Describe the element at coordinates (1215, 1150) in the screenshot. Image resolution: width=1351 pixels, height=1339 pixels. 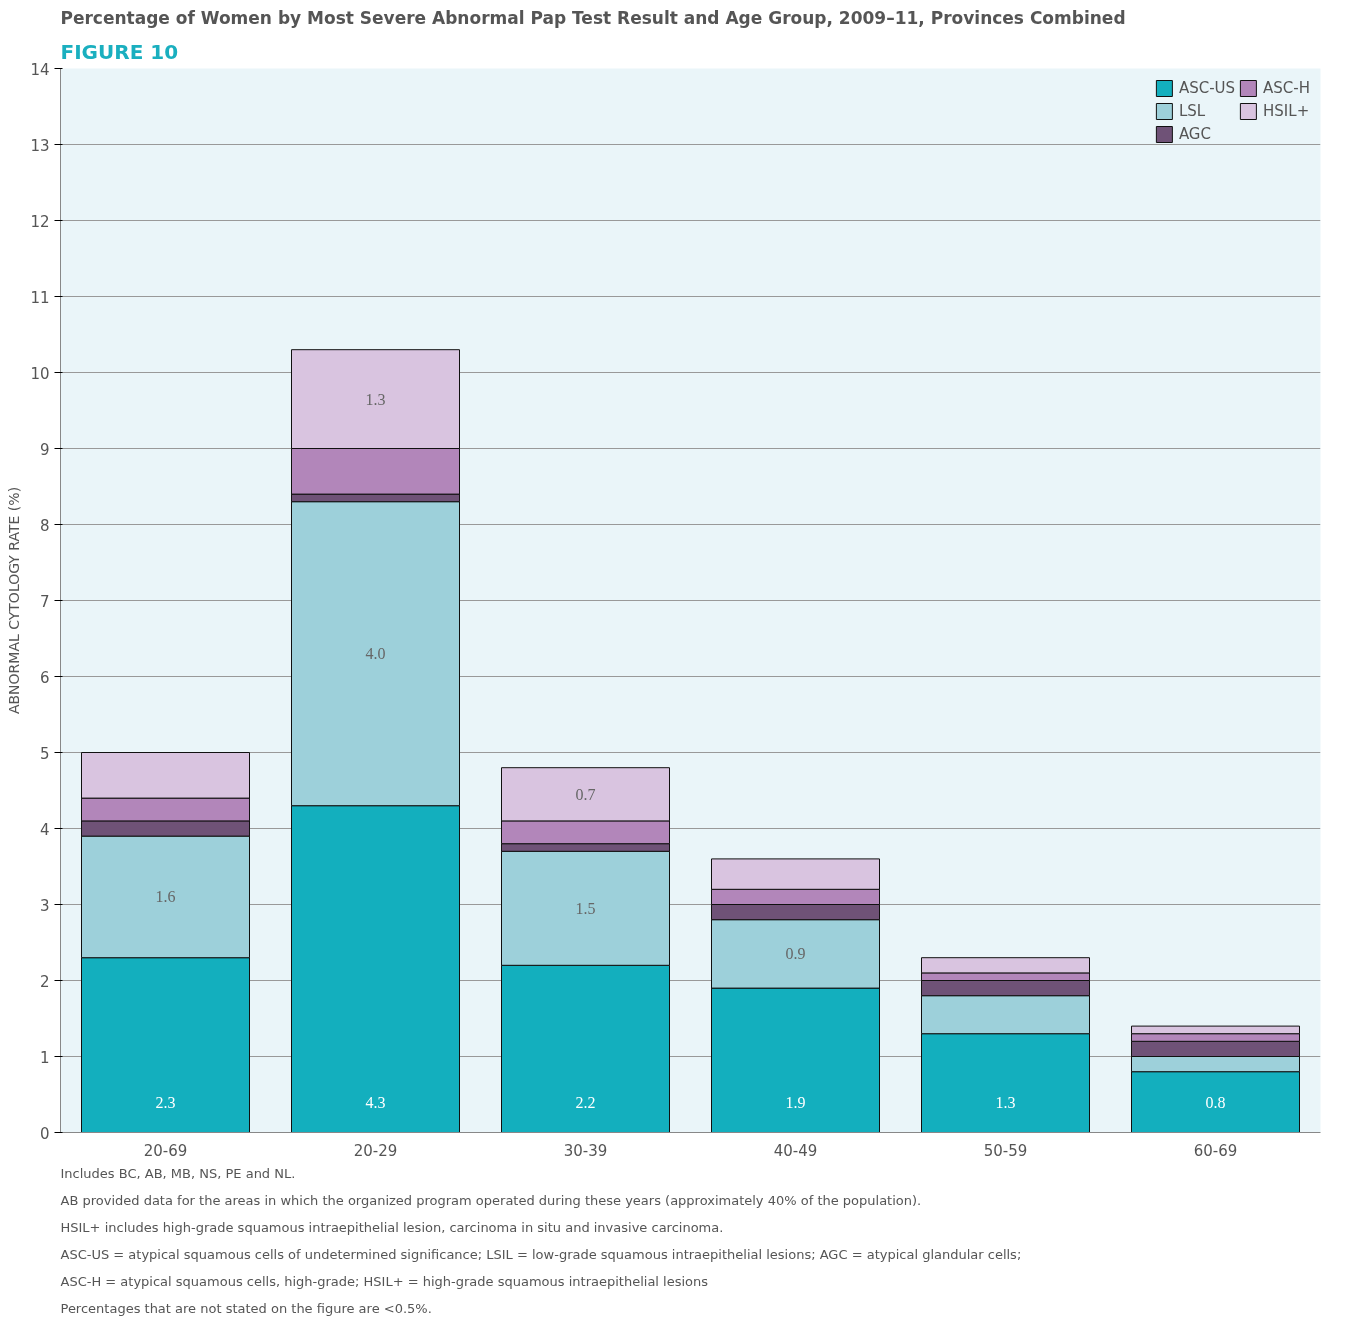
I see `x-tick-label: 60-69` at that location.